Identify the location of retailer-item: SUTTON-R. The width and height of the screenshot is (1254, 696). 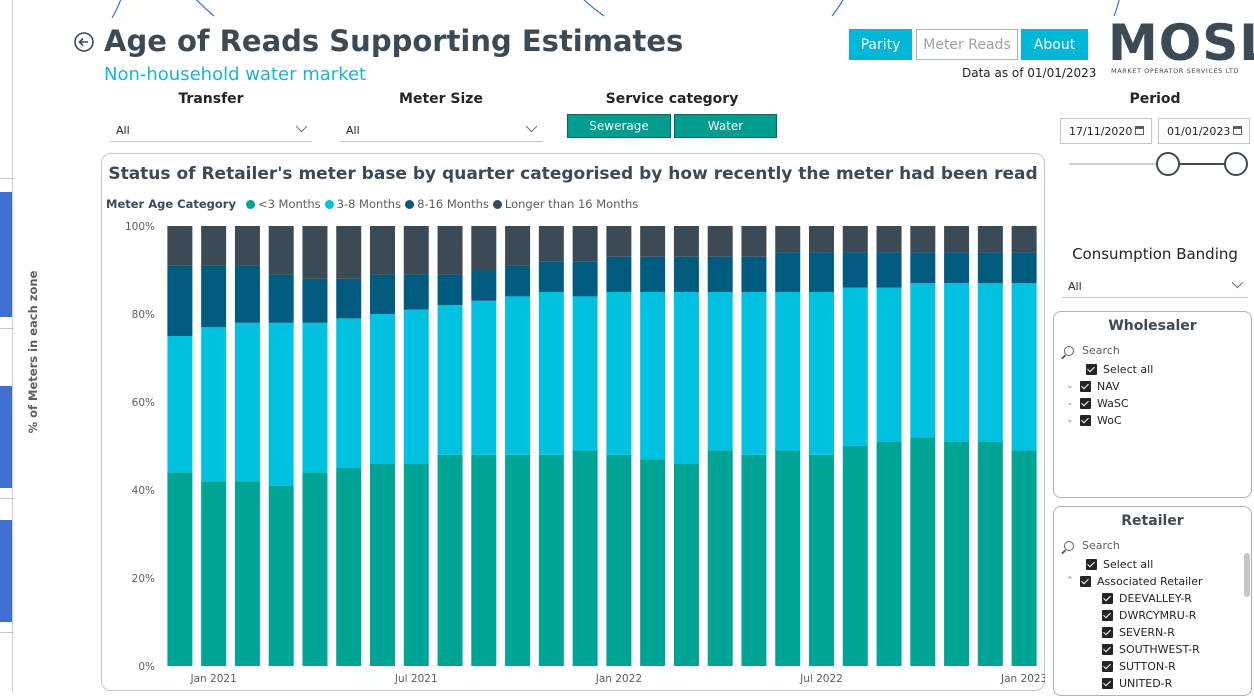
(1139, 666).